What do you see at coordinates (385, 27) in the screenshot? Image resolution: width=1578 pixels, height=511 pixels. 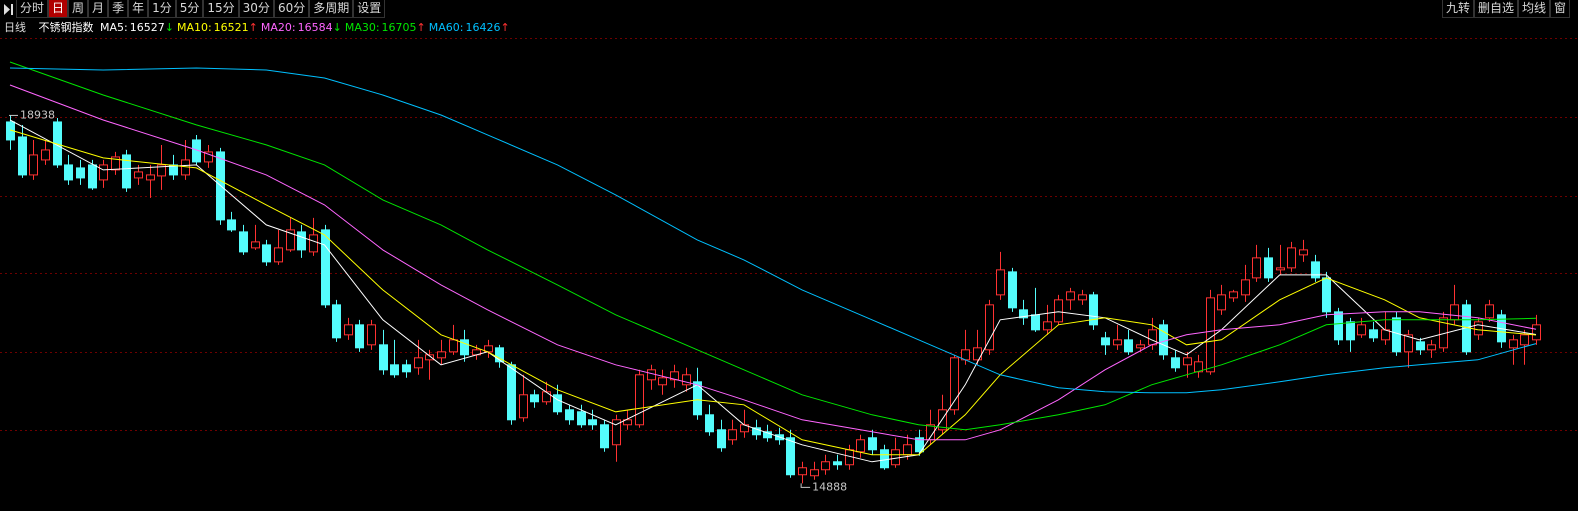 I see `legend-entry: MA30: 16705↑` at bounding box center [385, 27].